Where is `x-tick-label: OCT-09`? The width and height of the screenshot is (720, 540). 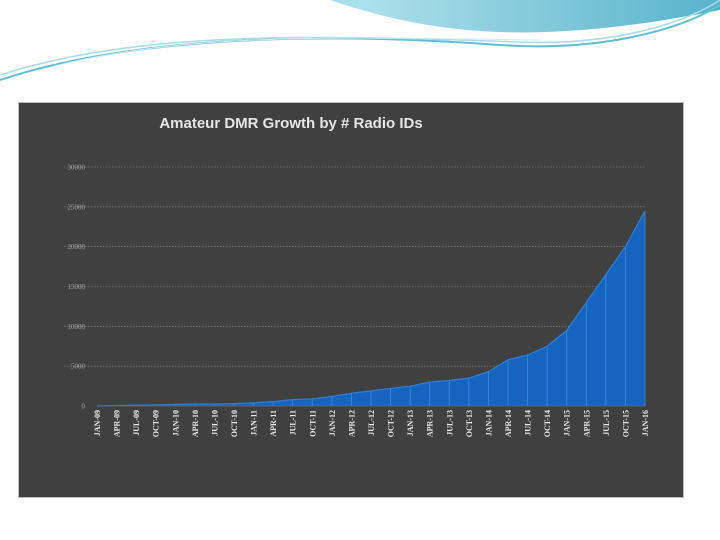 x-tick-label: OCT-09 is located at coordinates (156, 423).